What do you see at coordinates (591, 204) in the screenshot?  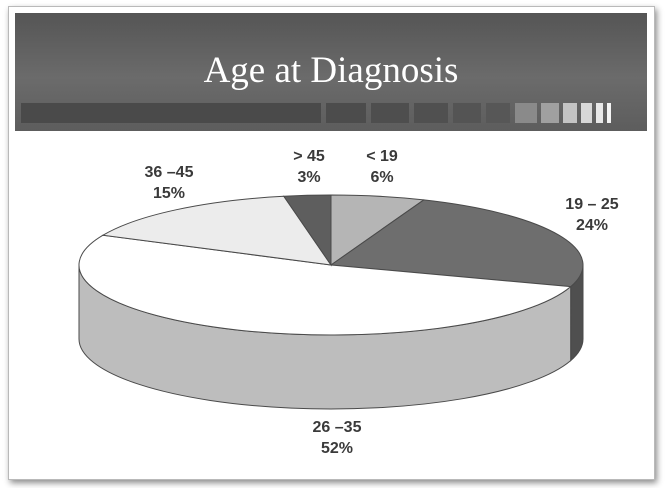 I see `slice-label-19-25: 19 – 25` at bounding box center [591, 204].